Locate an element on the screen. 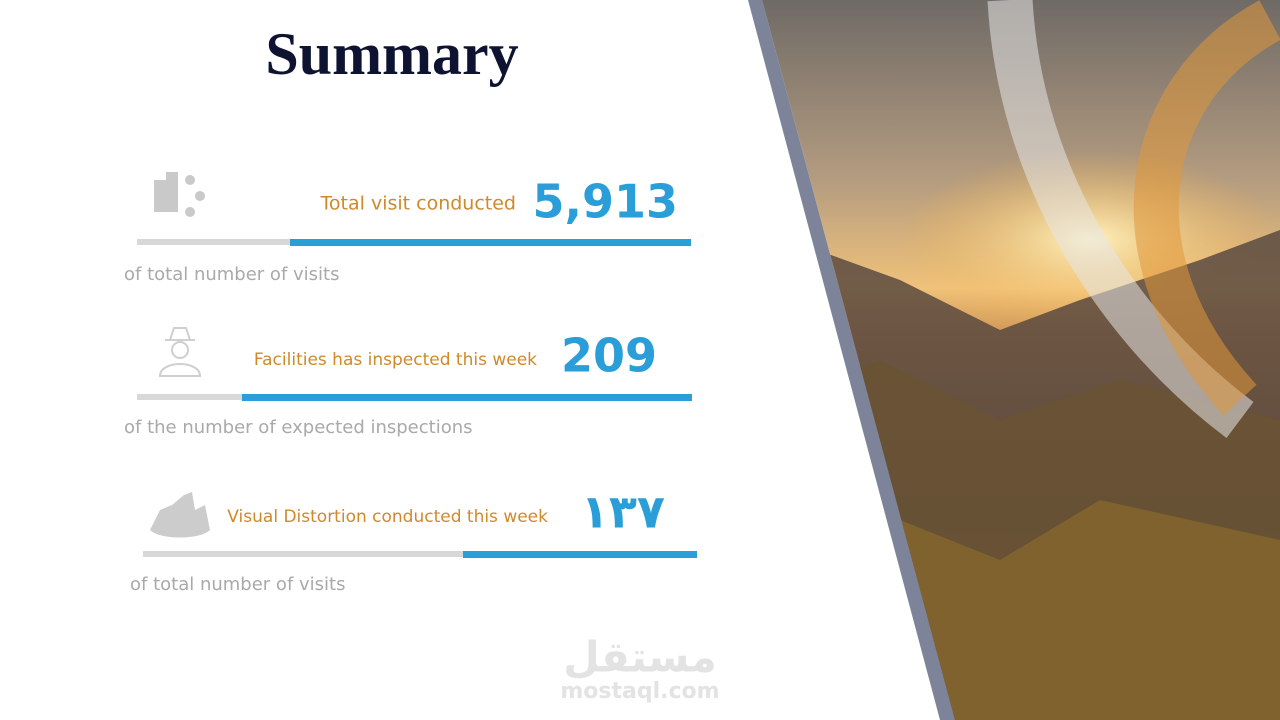 The image size is (1280, 720). item-label: Visual Distortion conducted this week is located at coordinates (387, 517).